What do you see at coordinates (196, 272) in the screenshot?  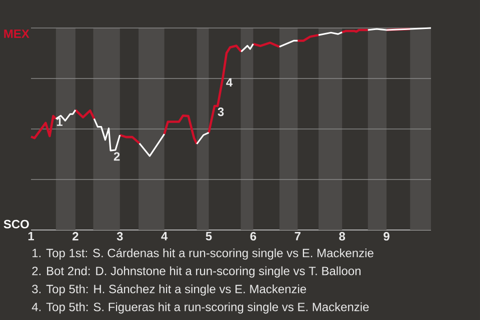 I see `text: 2. Bot 2nd: D. Johnstone hit a run-scoring single vs T. Balloon` at bounding box center [196, 272].